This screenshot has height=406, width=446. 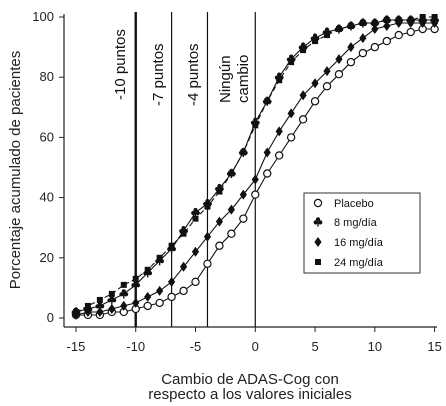 I want to click on x-tick-label: -10, so click(x=135, y=346).